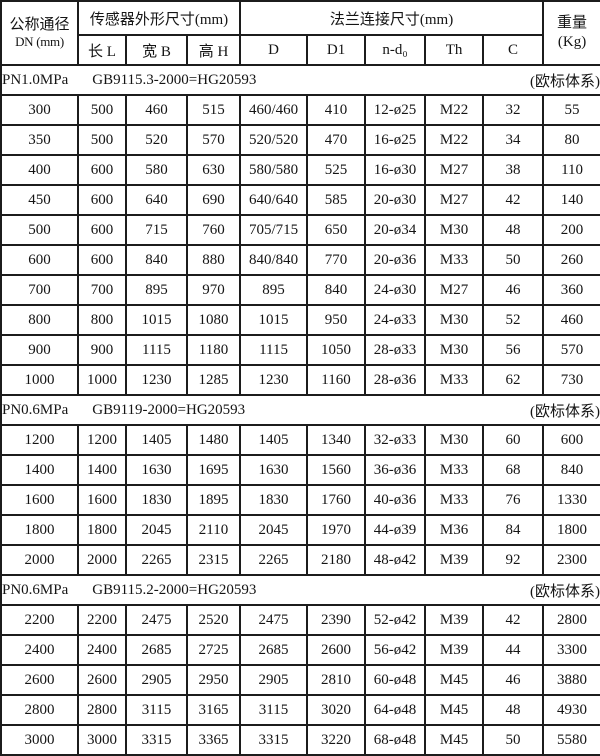 Image resolution: width=600 pixels, height=756 pixels. I want to click on table-cell: 1000, so click(39, 380).